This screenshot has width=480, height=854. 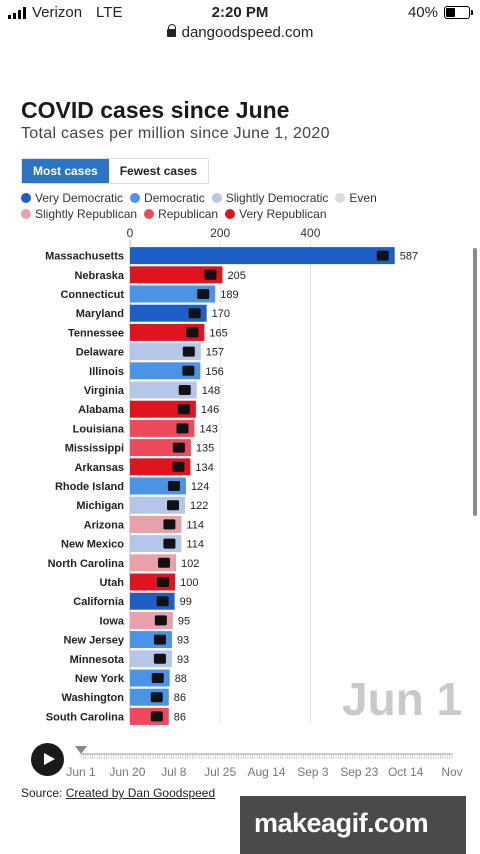 What do you see at coordinates (409, 257) in the screenshot?
I see `value-label: 587` at bounding box center [409, 257].